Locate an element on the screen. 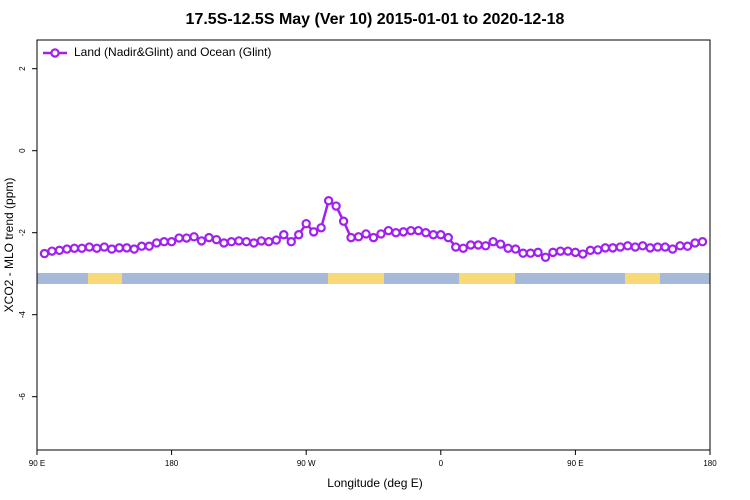 The height and width of the screenshot is (500, 750). y-tick-label: 2 is located at coordinates (22, 68).